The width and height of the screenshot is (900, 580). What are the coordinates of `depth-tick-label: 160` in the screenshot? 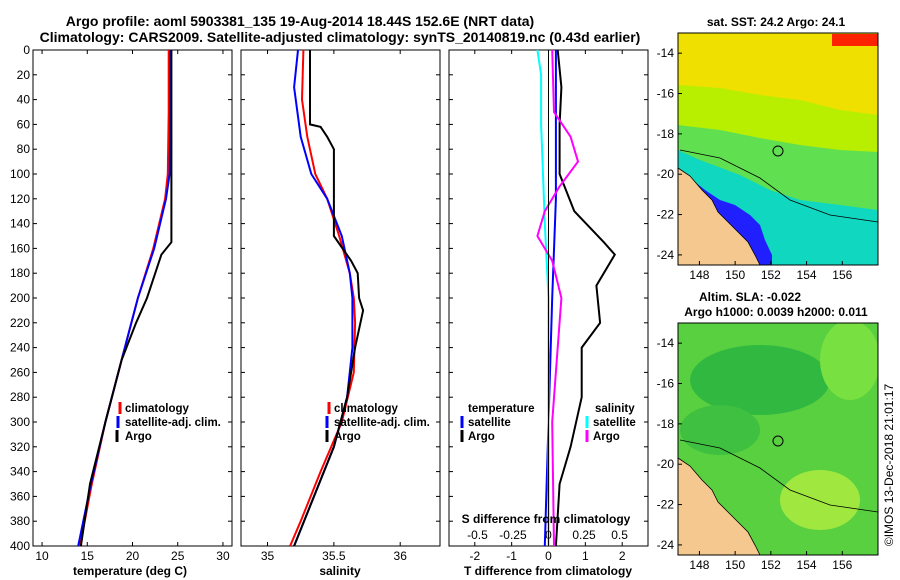 It's located at (20, 248).